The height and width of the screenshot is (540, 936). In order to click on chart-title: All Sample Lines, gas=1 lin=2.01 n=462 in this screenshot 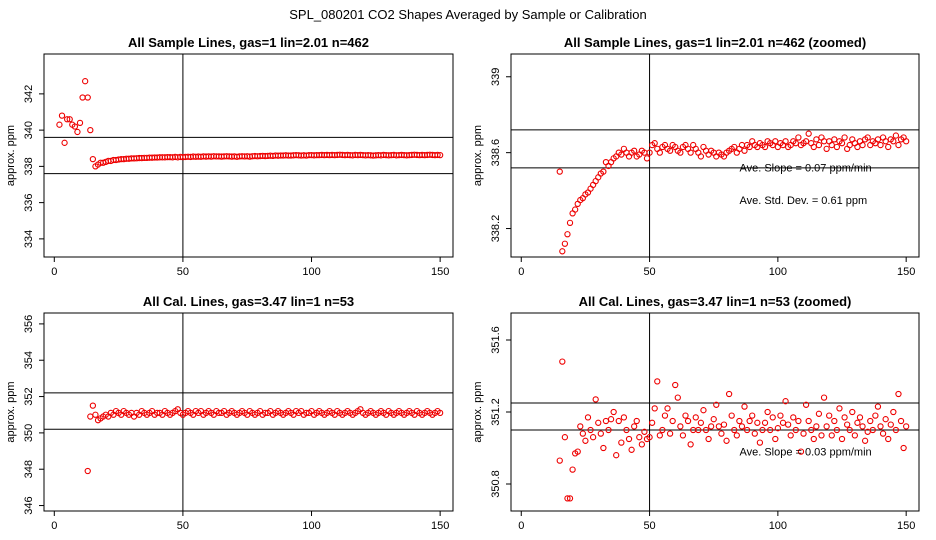, I will do `click(248, 42)`.